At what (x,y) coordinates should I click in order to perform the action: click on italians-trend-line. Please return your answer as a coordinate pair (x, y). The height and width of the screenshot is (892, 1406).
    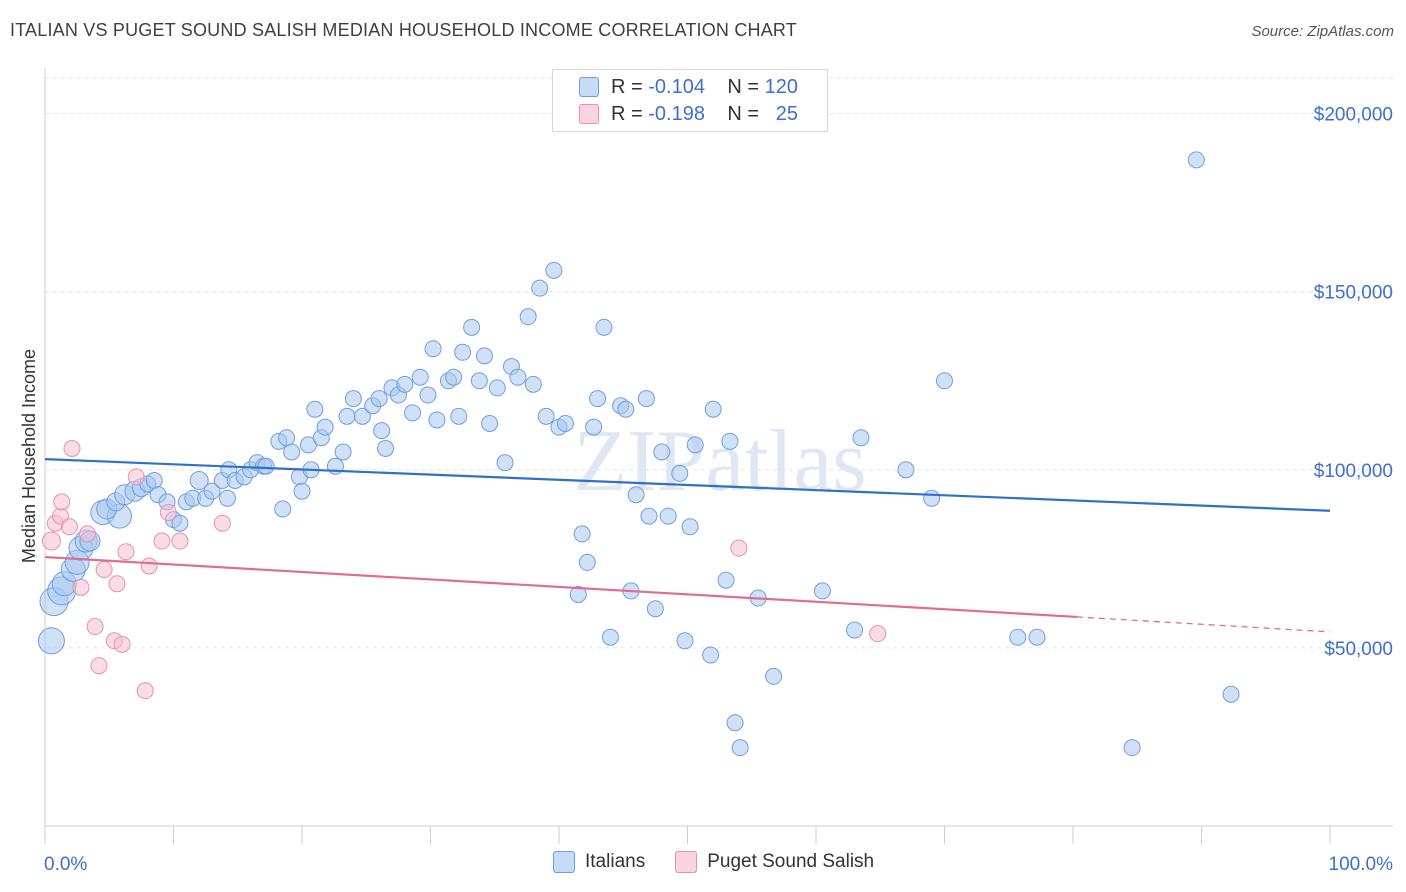
    Looking at the image, I should click on (687, 485).